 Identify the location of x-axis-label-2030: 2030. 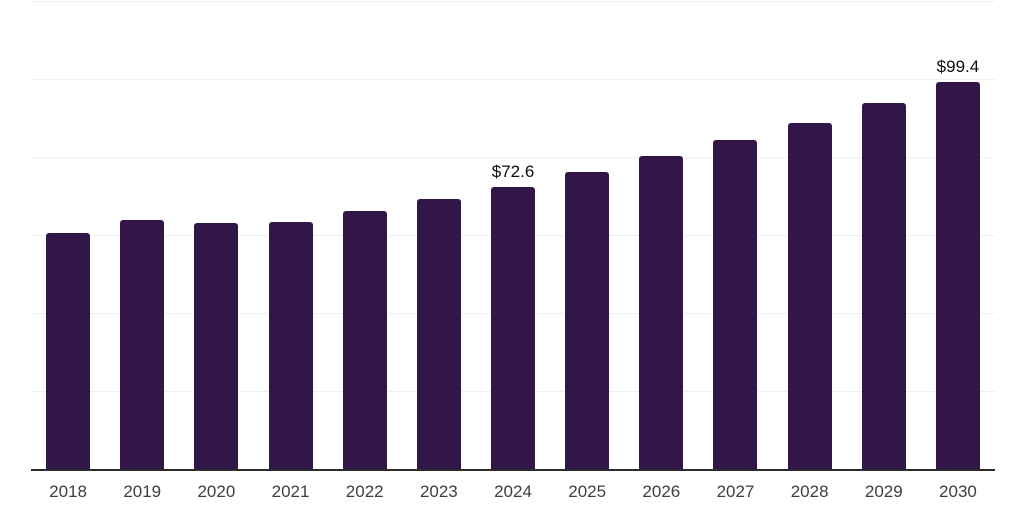
(958, 491).